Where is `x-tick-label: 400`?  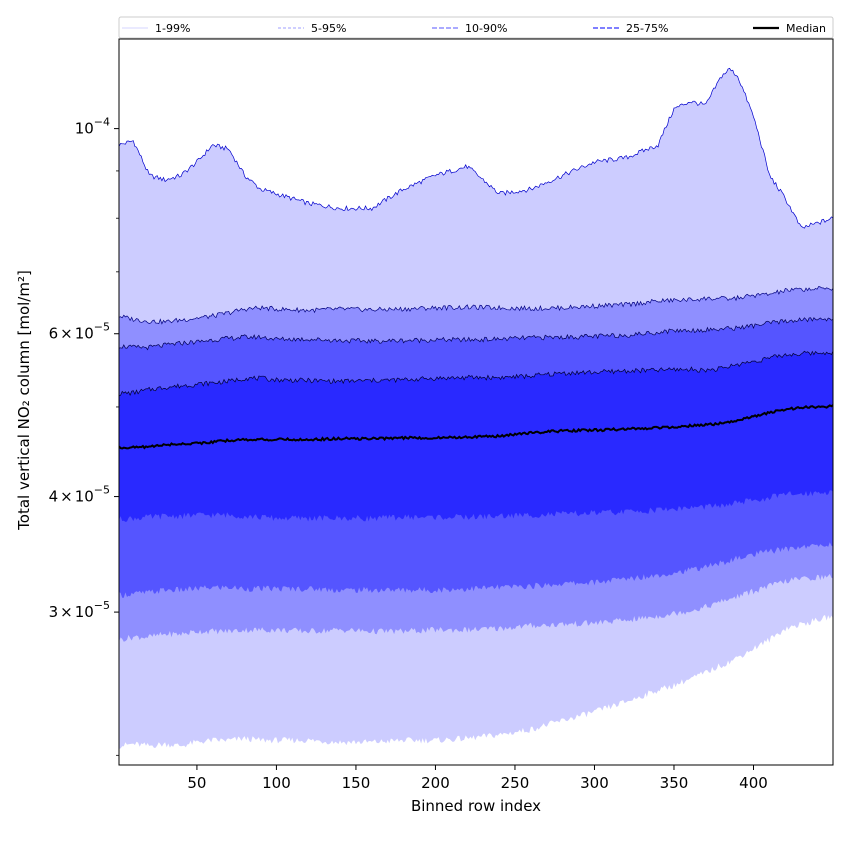 x-tick-label: 400 is located at coordinates (753, 783).